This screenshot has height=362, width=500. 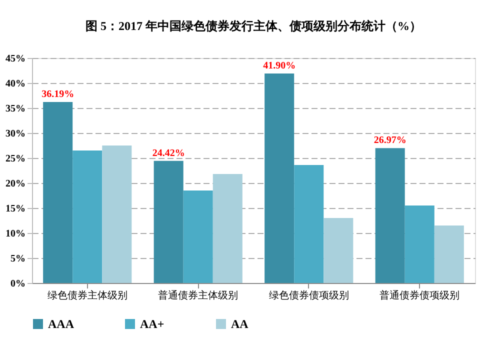 What do you see at coordinates (390, 140) in the screenshot?
I see `data-label: 26.97%` at bounding box center [390, 140].